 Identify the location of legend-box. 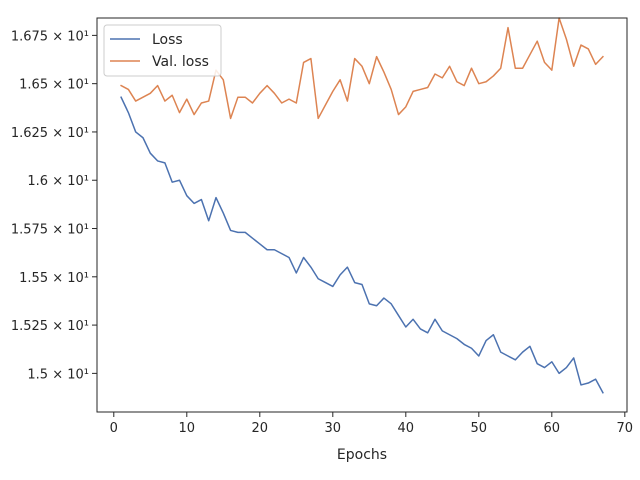
(162, 50).